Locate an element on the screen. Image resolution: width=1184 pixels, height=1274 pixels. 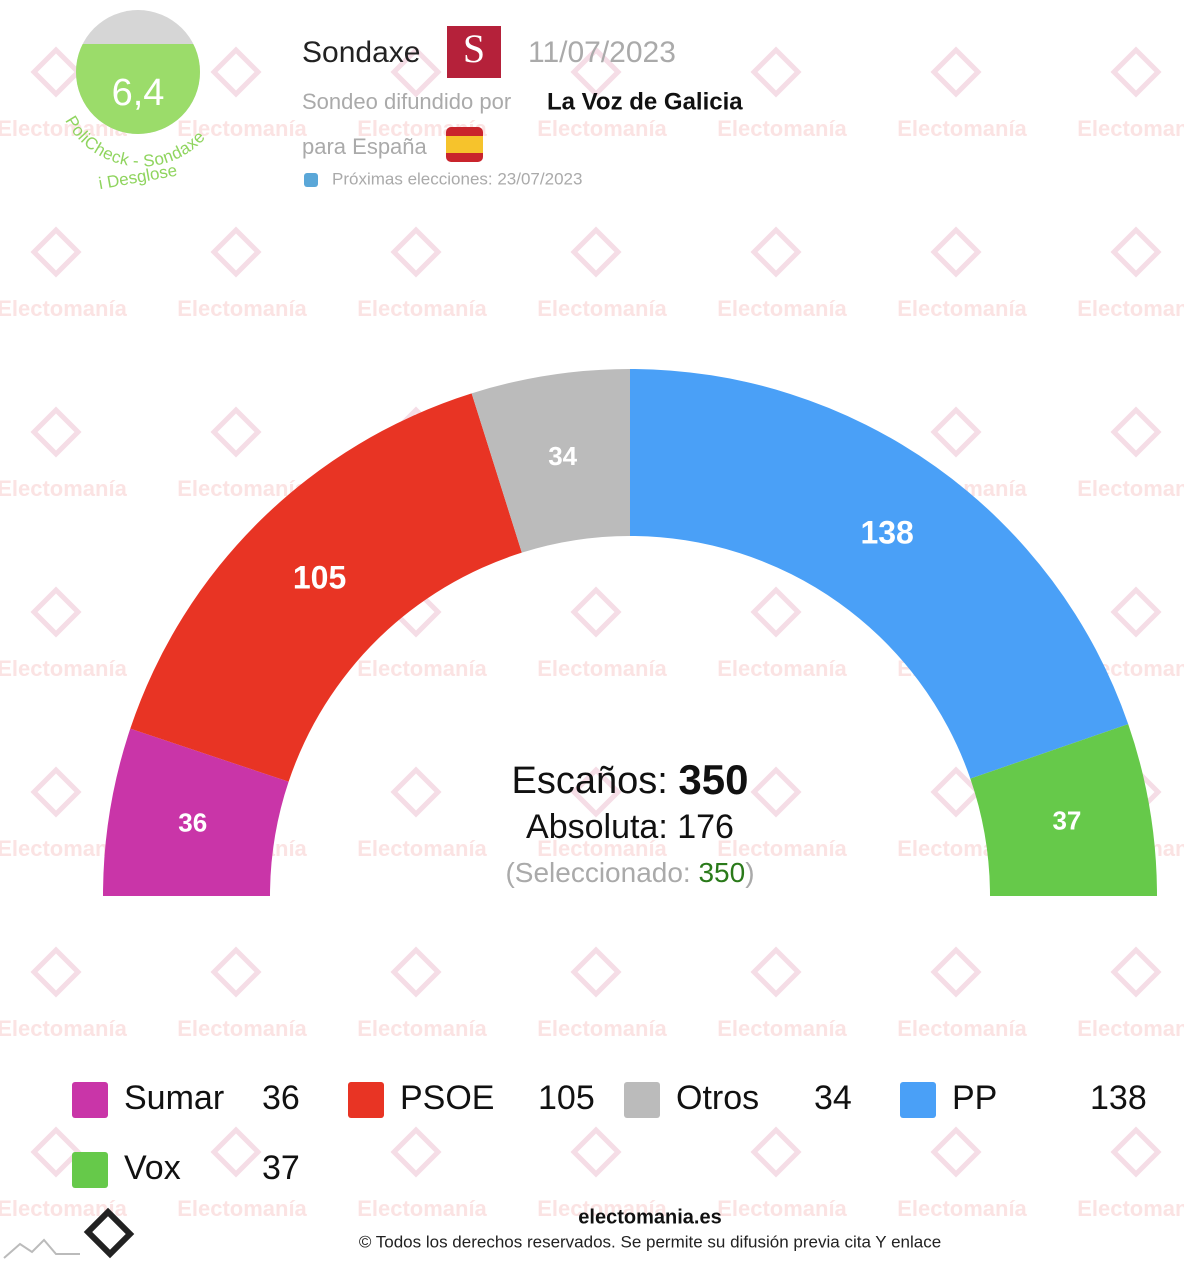
region: para España is located at coordinates (365, 146).